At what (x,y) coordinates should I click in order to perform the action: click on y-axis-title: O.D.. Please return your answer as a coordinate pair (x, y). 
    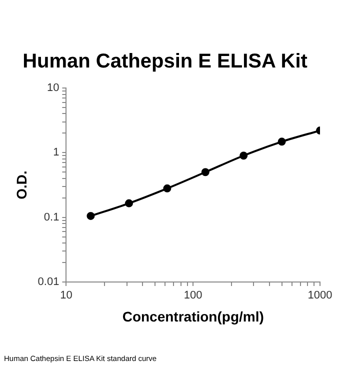
    Looking at the image, I should click on (21, 185).